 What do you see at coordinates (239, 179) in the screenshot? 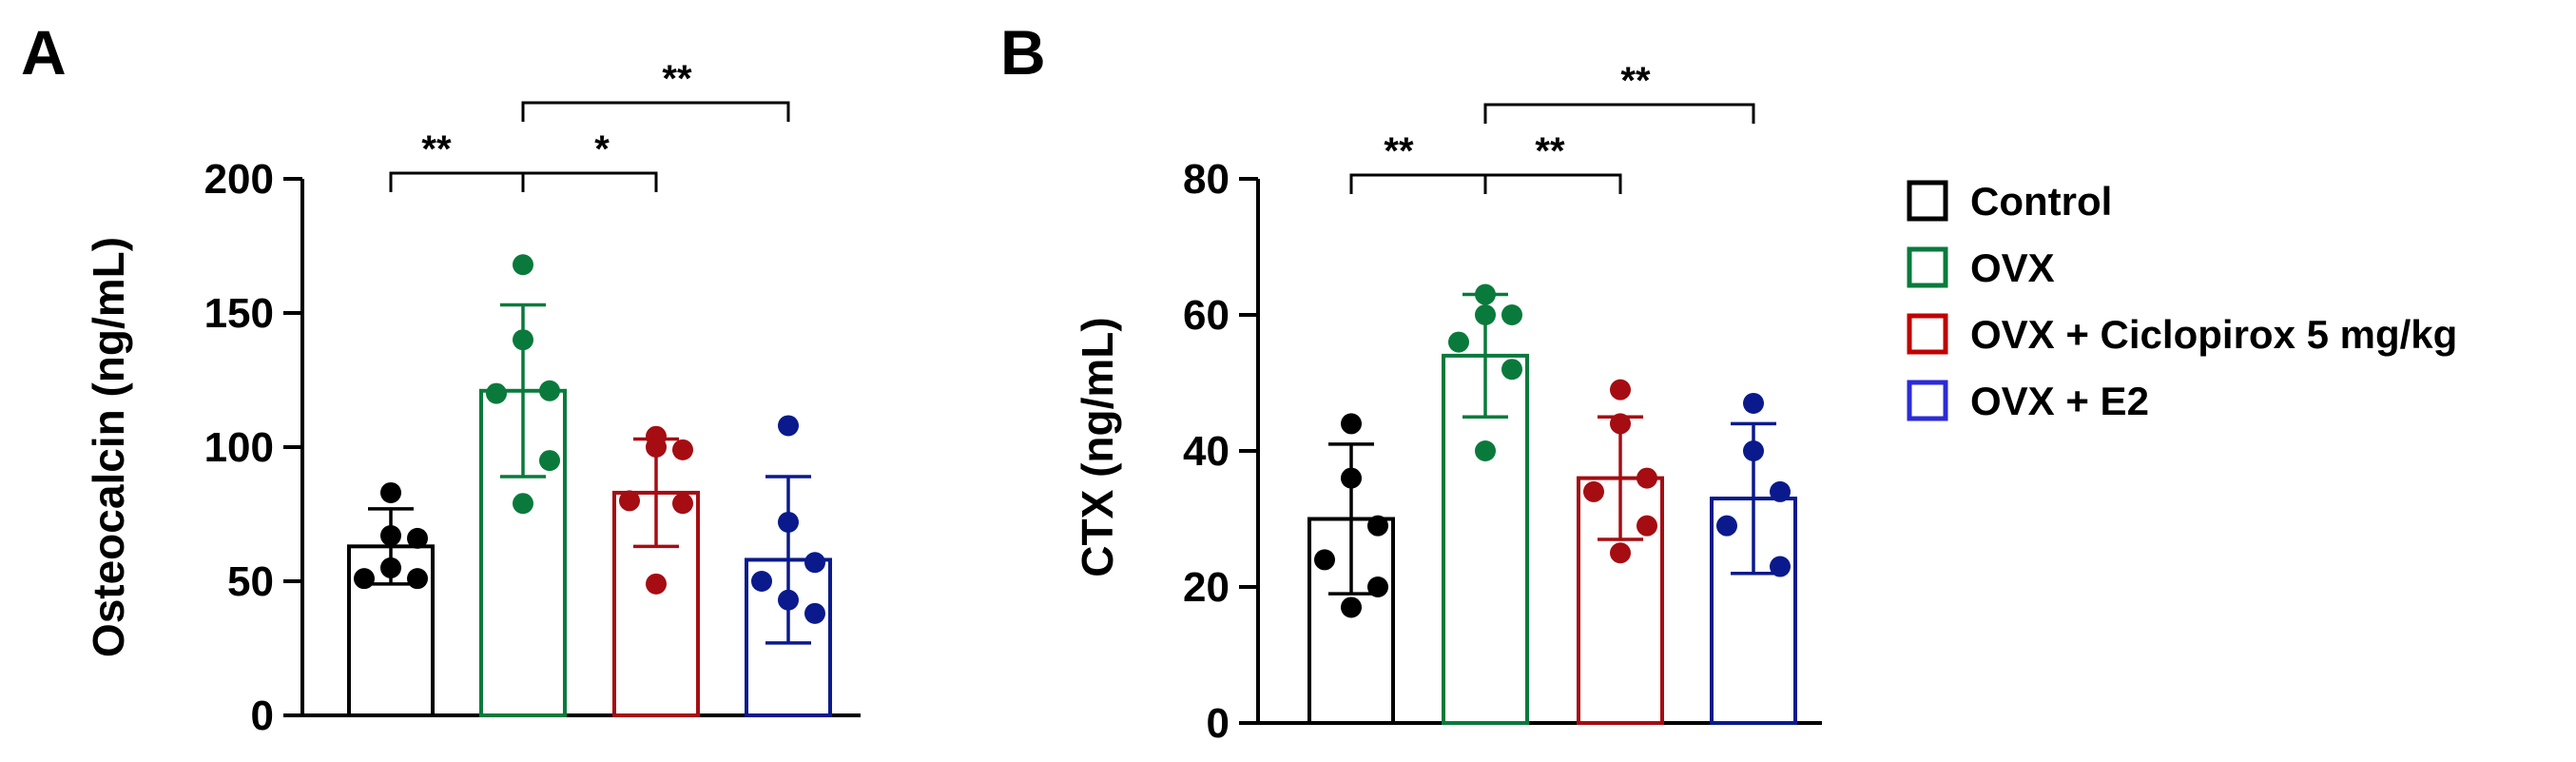
I see `y-tick-label: 200` at bounding box center [239, 179].